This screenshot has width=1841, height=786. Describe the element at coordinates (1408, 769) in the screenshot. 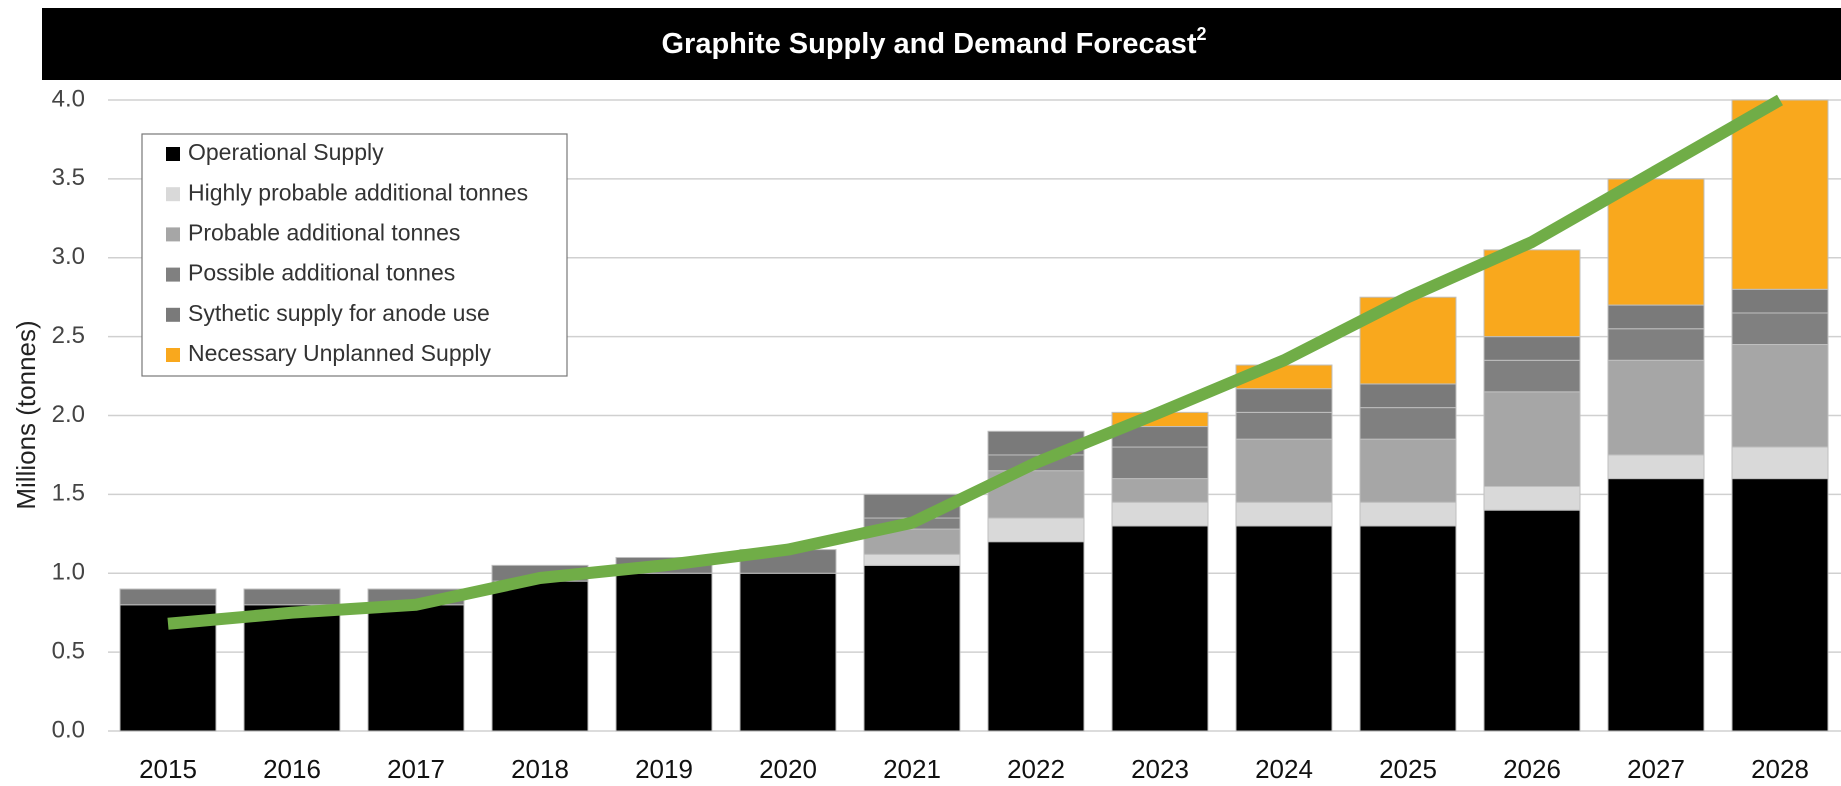

I see `x-tick-label: 2025` at that location.